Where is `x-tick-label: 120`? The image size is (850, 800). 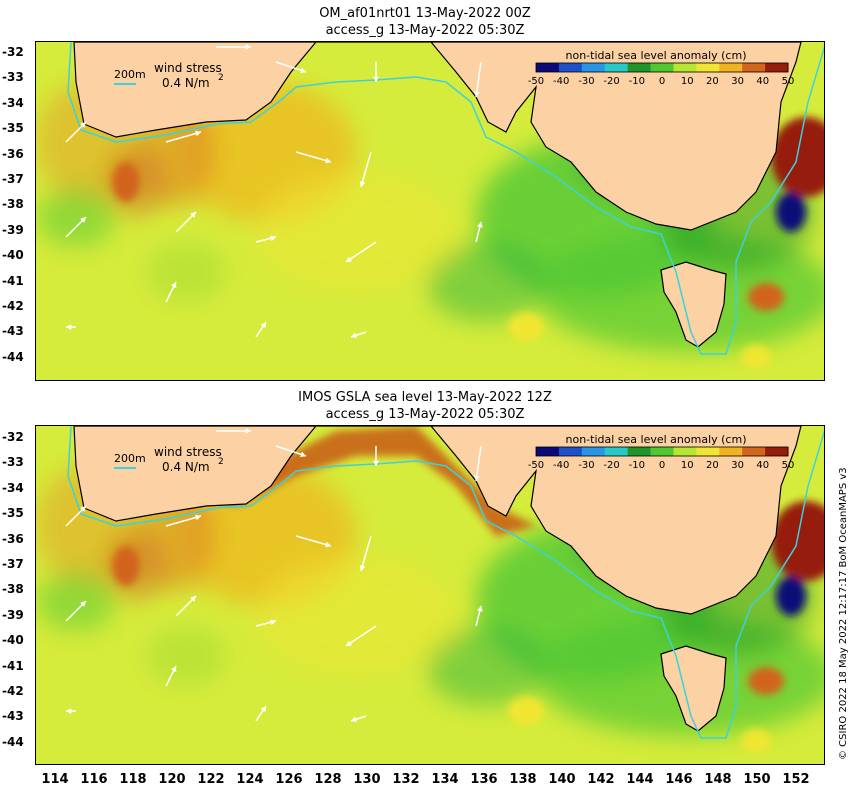 x-tick-label: 120 is located at coordinates (172, 779).